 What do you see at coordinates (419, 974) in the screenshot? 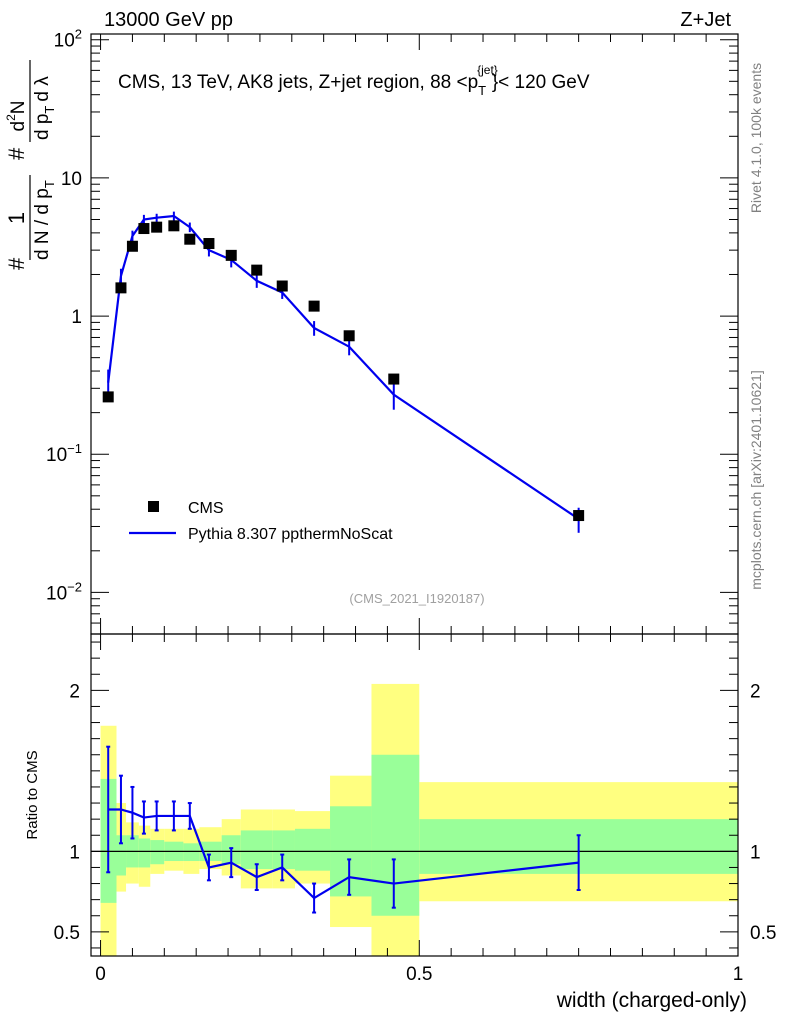
I see `x-tick-label: 0.5` at bounding box center [419, 974].